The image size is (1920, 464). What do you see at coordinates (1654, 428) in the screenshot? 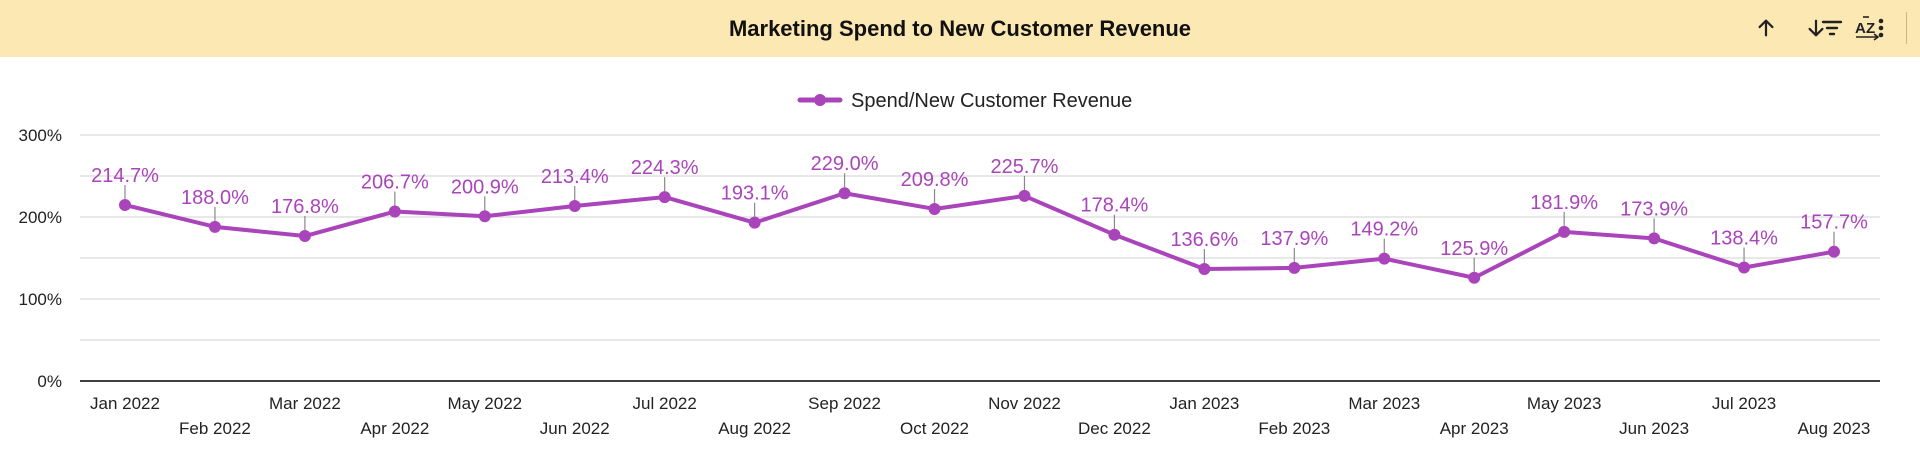
I see `x-tick-label: Jun 2023` at bounding box center [1654, 428].